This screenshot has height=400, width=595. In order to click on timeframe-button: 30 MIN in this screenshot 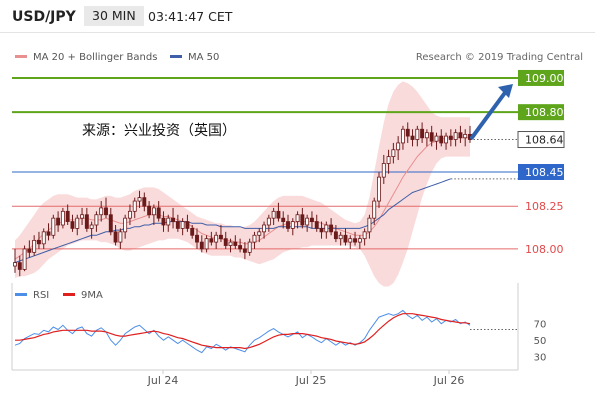, I will do `click(114, 16)`.